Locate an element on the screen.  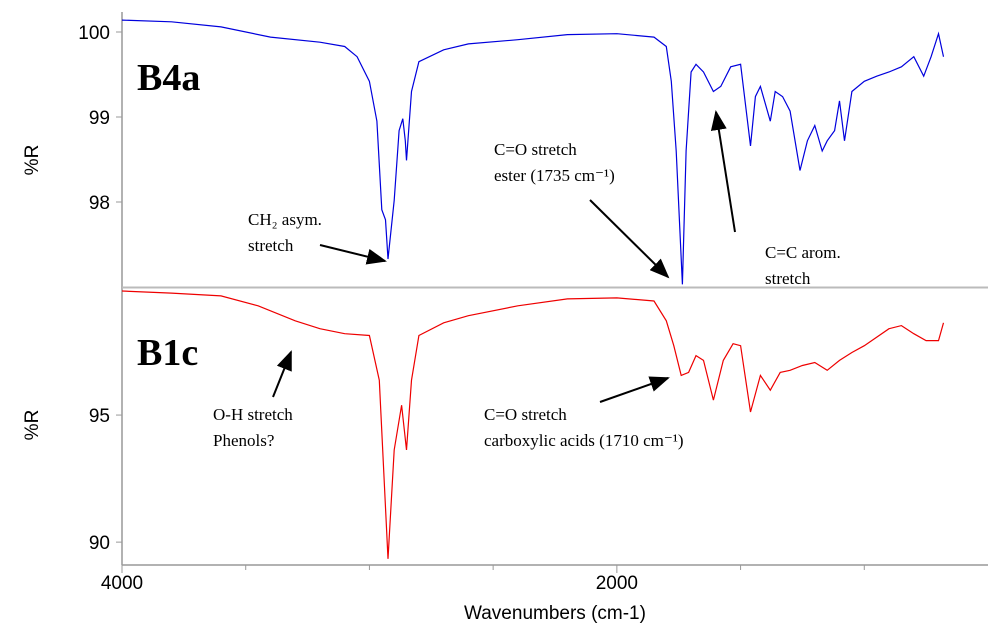
annotation: CH₂ asym. is located at coordinates (285, 219).